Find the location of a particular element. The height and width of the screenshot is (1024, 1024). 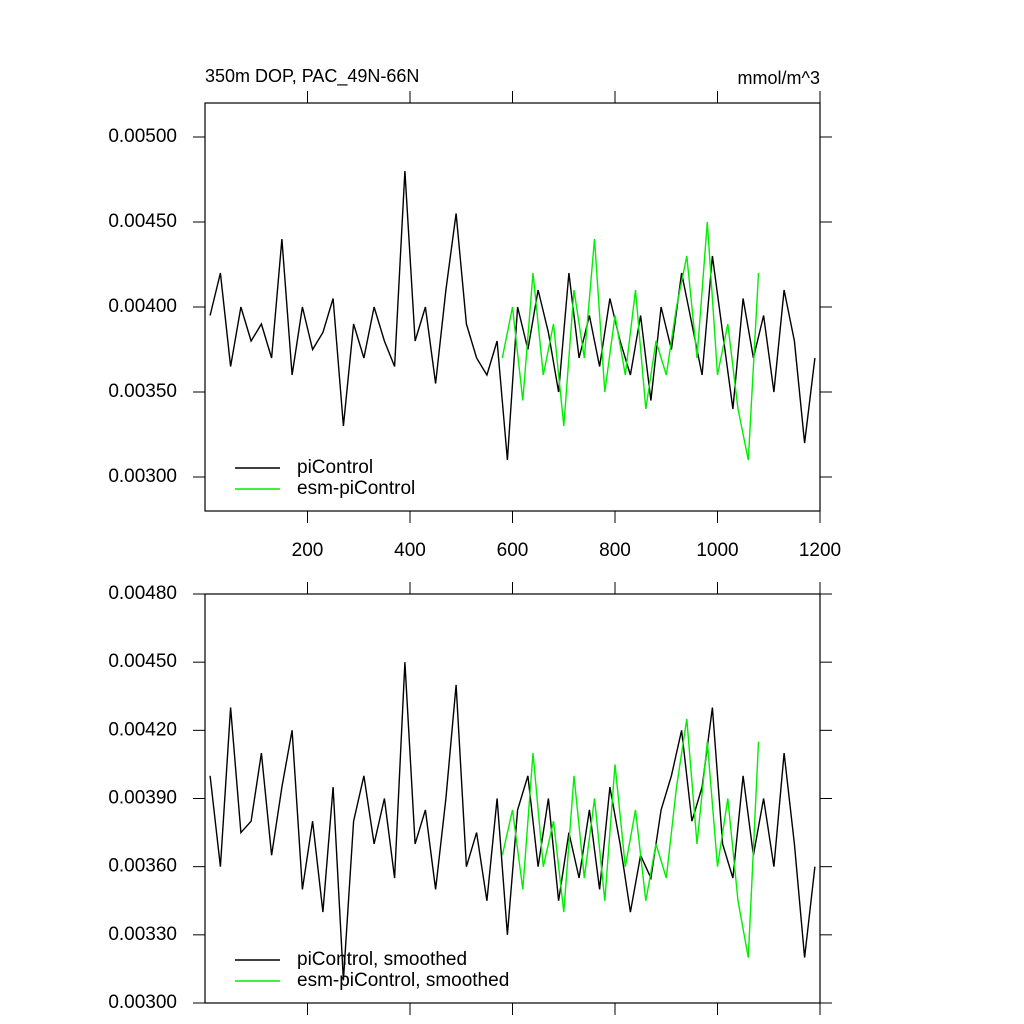

chart-title: 350m DOP, PAC_49N-66N is located at coordinates (312, 76).